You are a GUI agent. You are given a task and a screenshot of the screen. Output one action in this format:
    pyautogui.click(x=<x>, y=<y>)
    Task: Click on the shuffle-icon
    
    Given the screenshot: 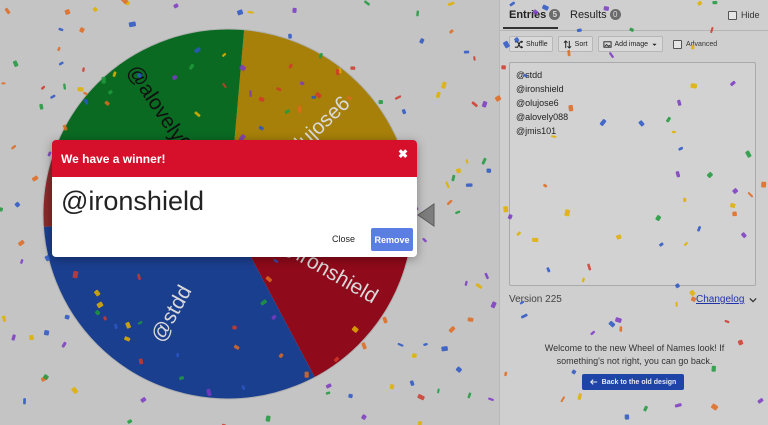 What is the action you would take?
    pyautogui.click(x=518, y=44)
    